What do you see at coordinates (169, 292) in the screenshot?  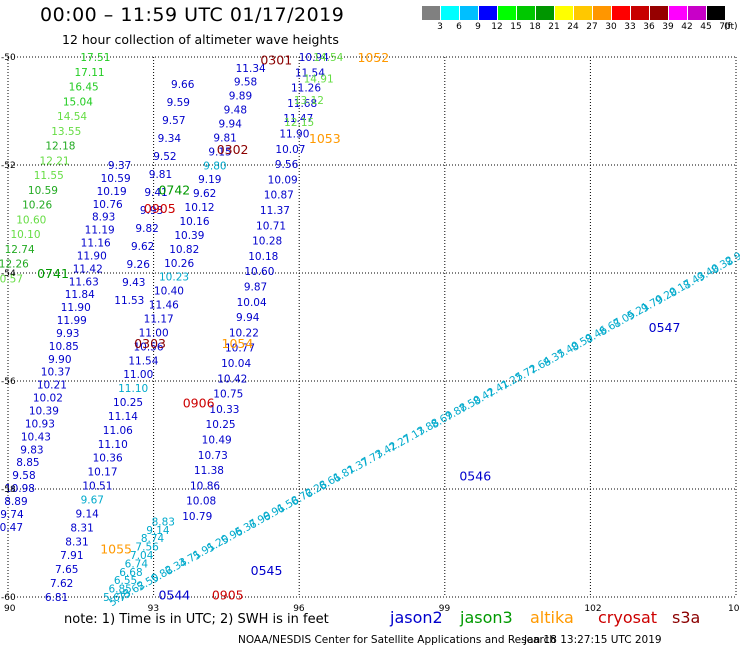 I see `wave-height-value: 10.40` at bounding box center [169, 292].